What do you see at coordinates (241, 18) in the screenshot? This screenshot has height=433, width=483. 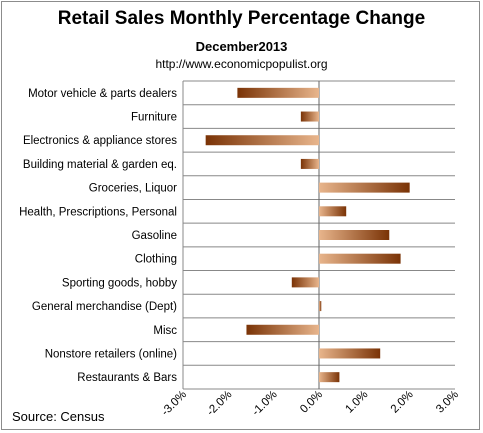 I see `chart-title: Retail Sales Monthly Percentage Change` at bounding box center [241, 18].